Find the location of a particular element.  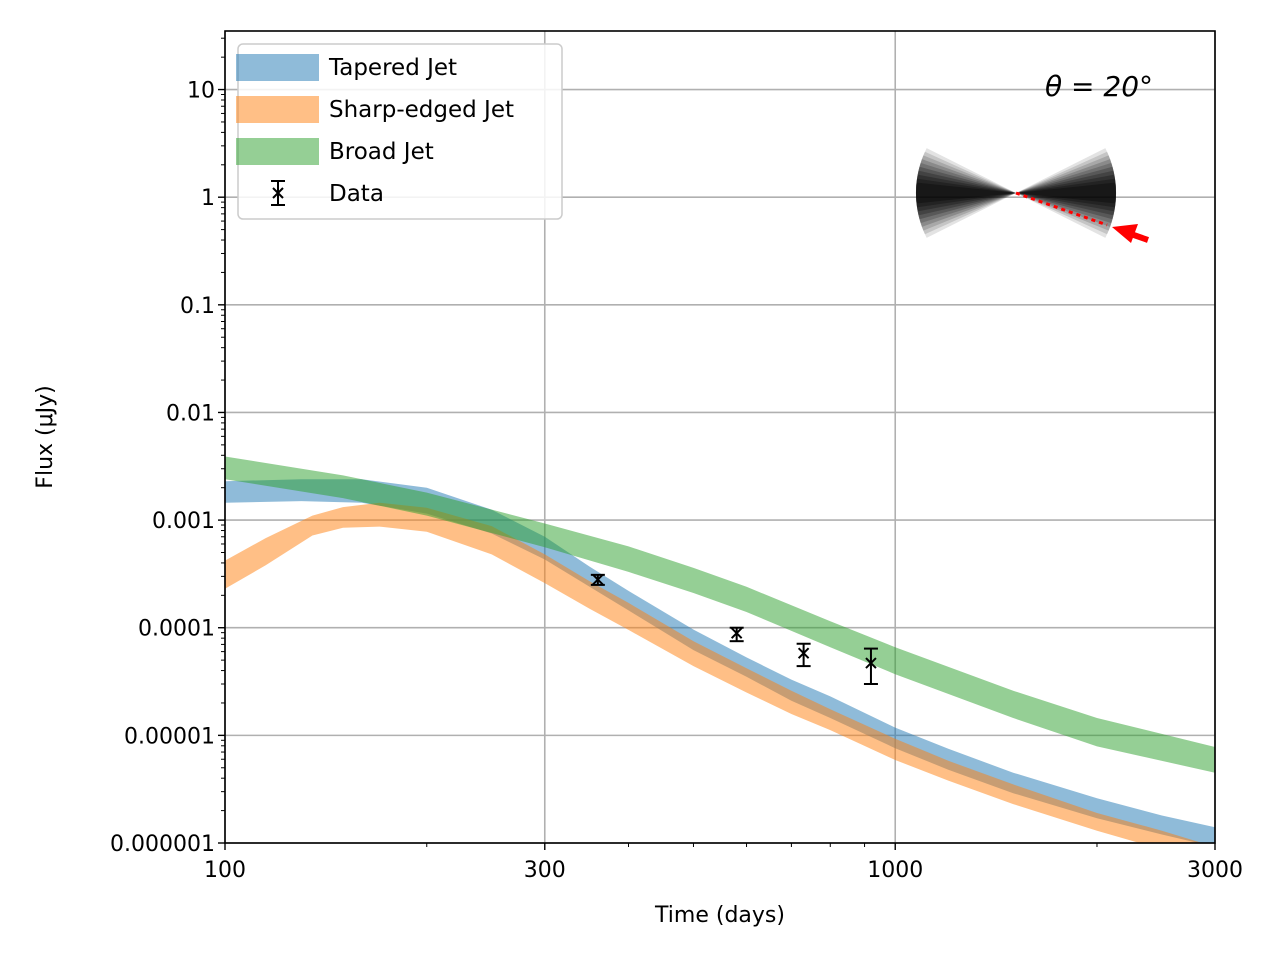

x-tick-label: 3000 is located at coordinates (1215, 870).